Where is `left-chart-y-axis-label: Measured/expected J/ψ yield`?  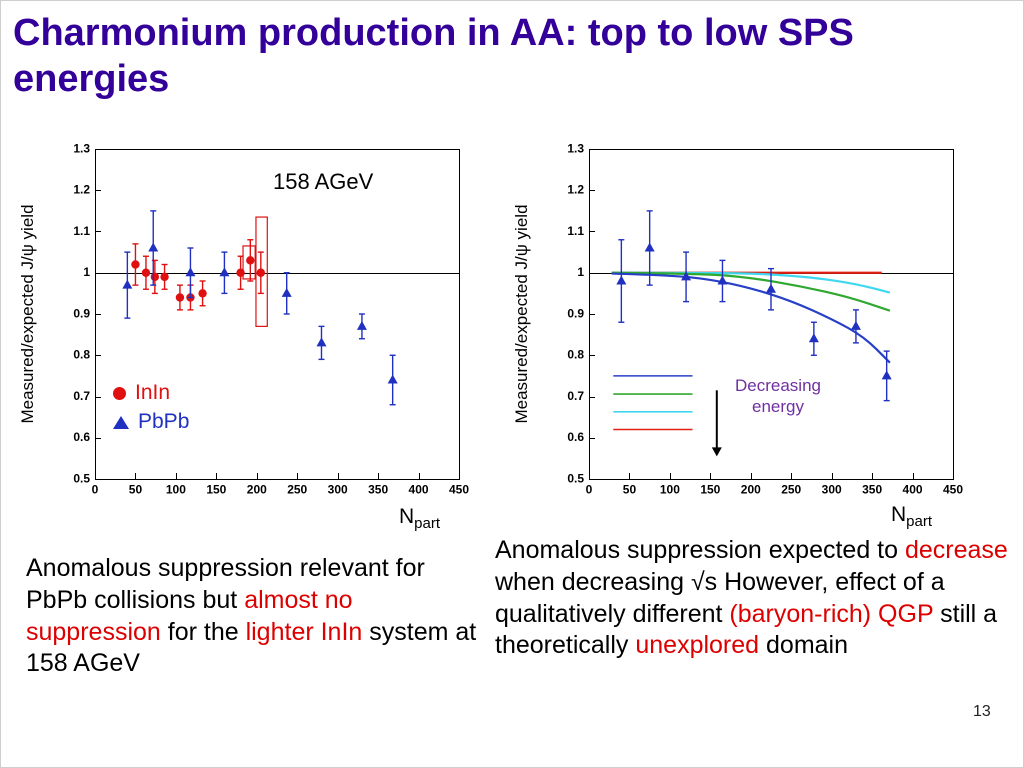
left-chart-y-axis-label: Measured/expected J/ψ yield is located at coordinates (27, 314).